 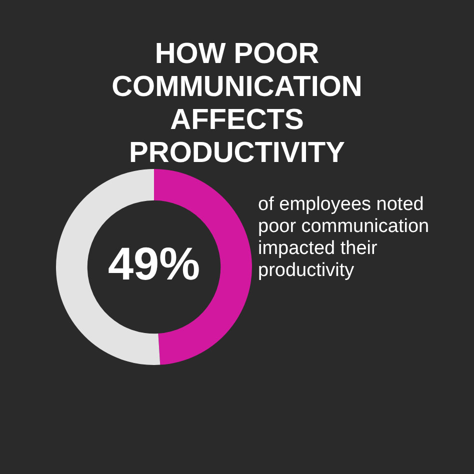 I want to click on text: of employees noted poor communication impacted their productivity, so click(x=344, y=238).